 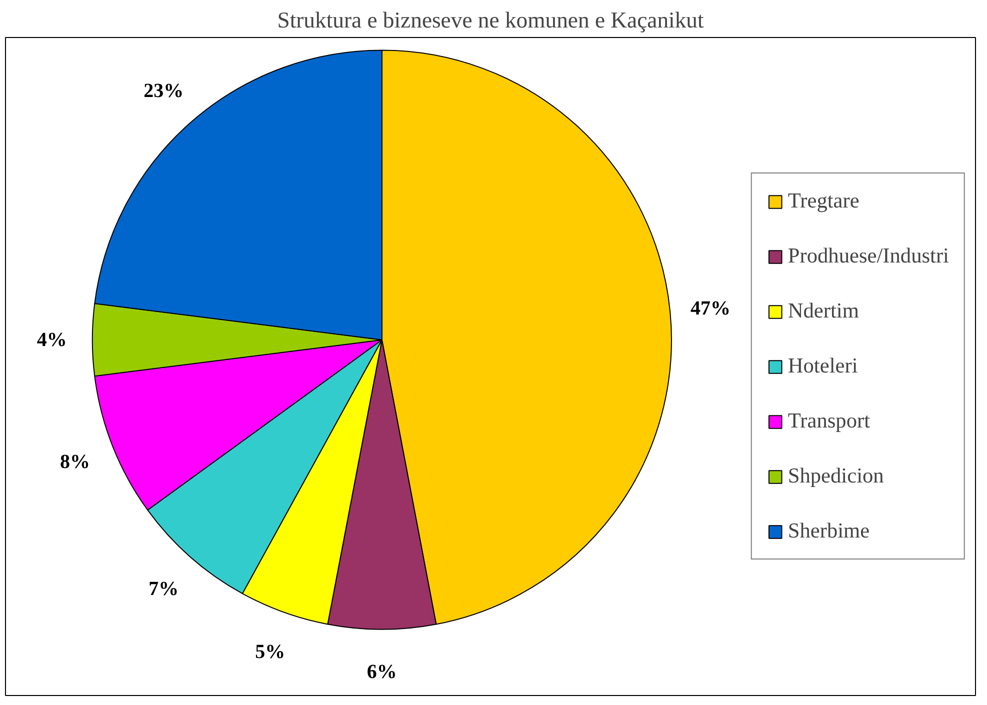 I want to click on legend-label: Tregtare, so click(x=824, y=201).